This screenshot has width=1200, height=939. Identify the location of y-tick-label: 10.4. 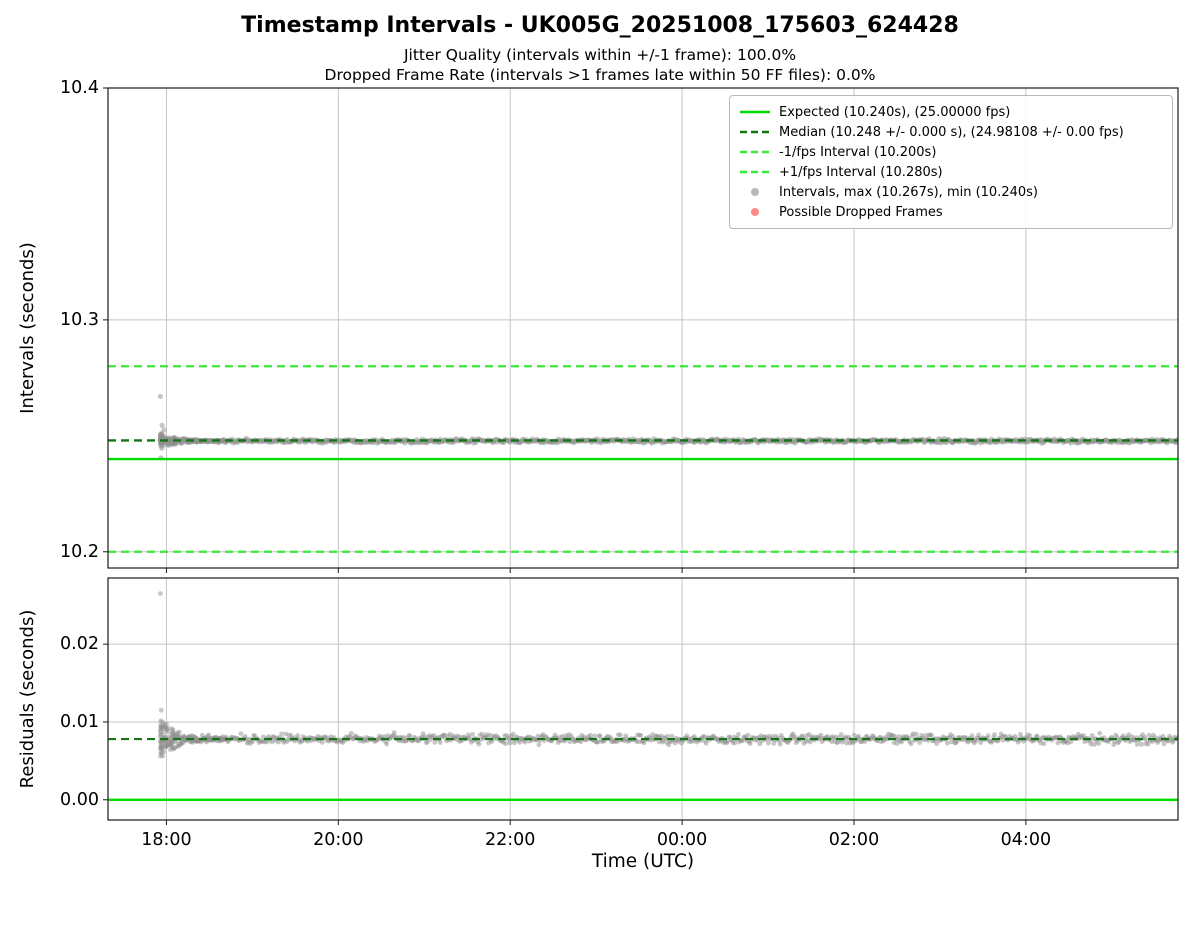
(79, 88).